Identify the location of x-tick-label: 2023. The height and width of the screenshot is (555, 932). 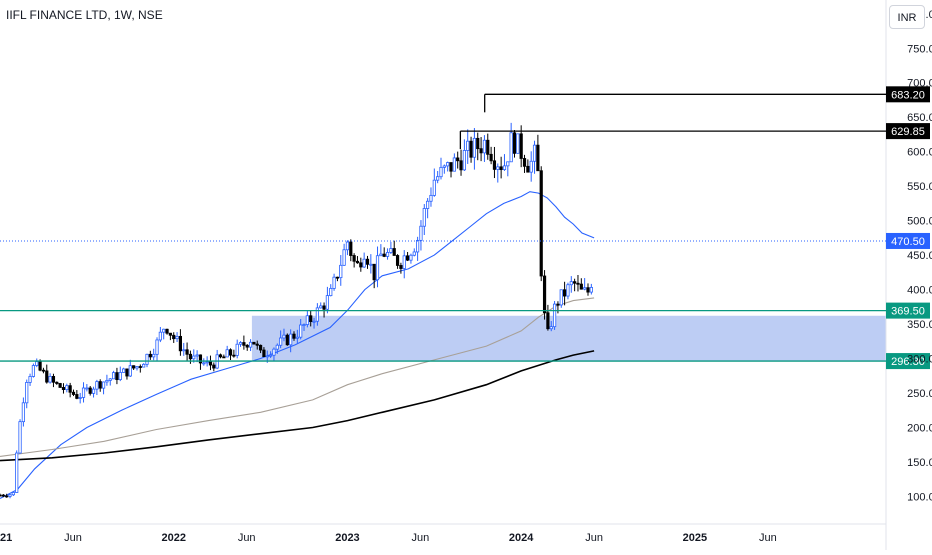
(347, 538).